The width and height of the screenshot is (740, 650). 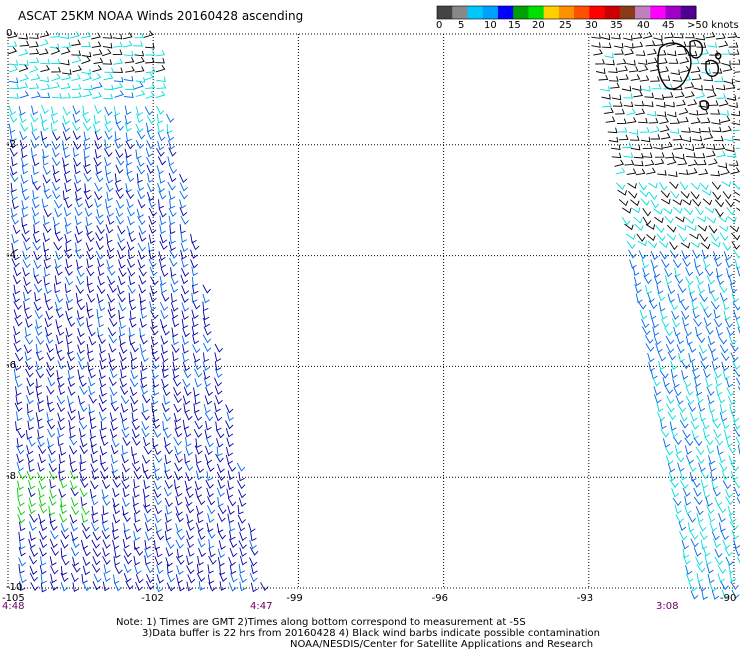 What do you see at coordinates (9, 33) in the screenshot?
I see `latitude-tick-label: 0` at bounding box center [9, 33].